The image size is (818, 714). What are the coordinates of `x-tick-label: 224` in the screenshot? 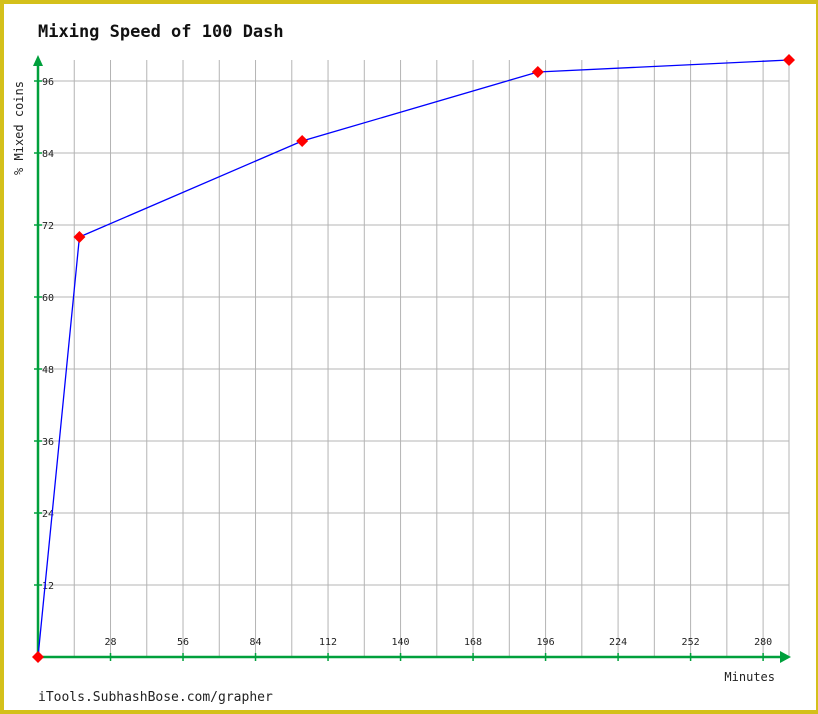 It's located at (618, 642).